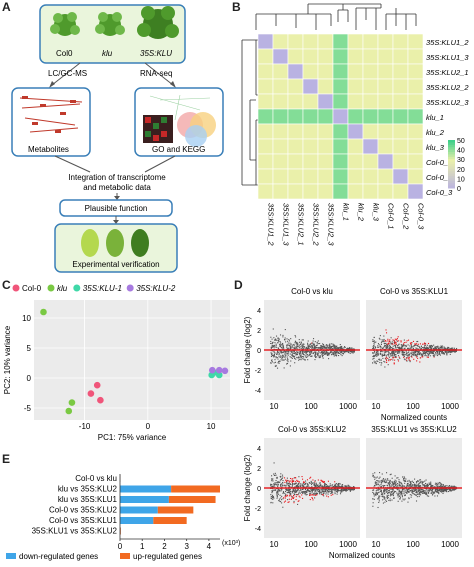  I want to click on ma-xtick: 100, so click(311, 544).